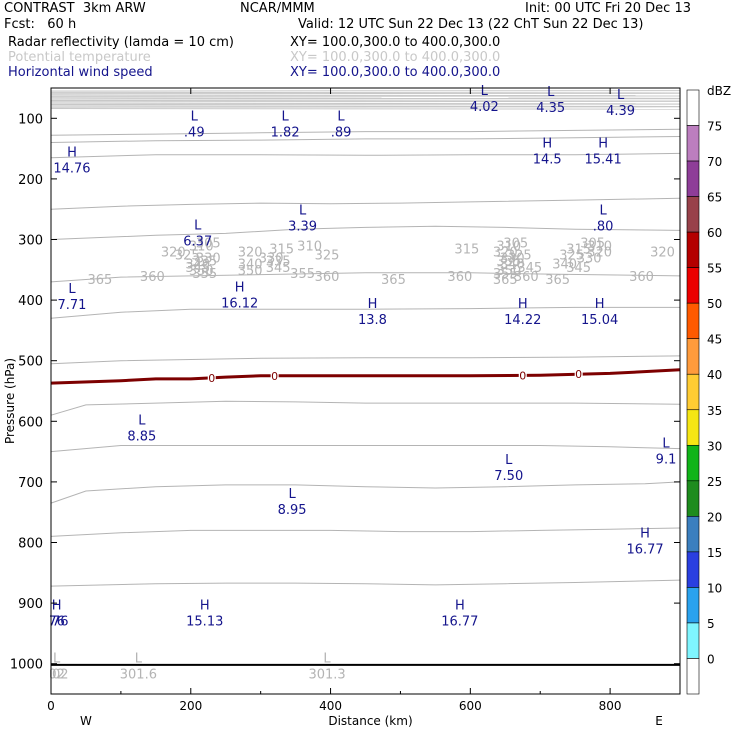 The height and width of the screenshot is (740, 740). I want to click on theta-contour-label: 330, so click(512, 259).